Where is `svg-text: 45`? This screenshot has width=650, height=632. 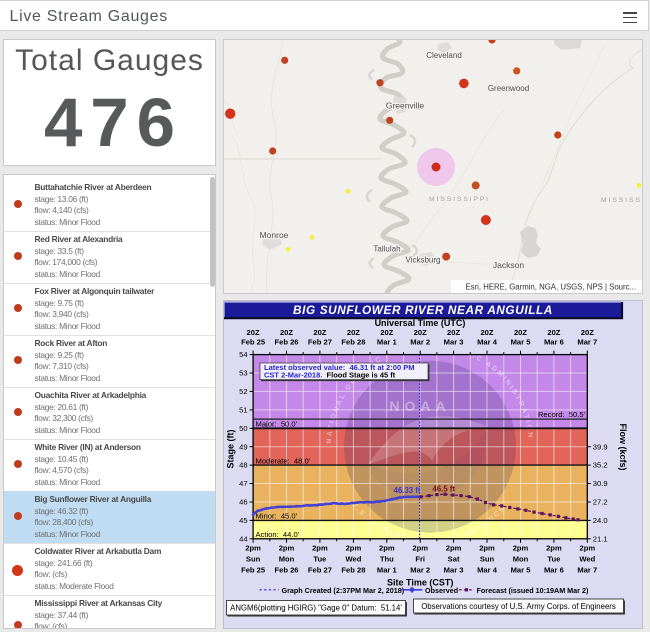
svg-text: 45 is located at coordinates (243, 520).